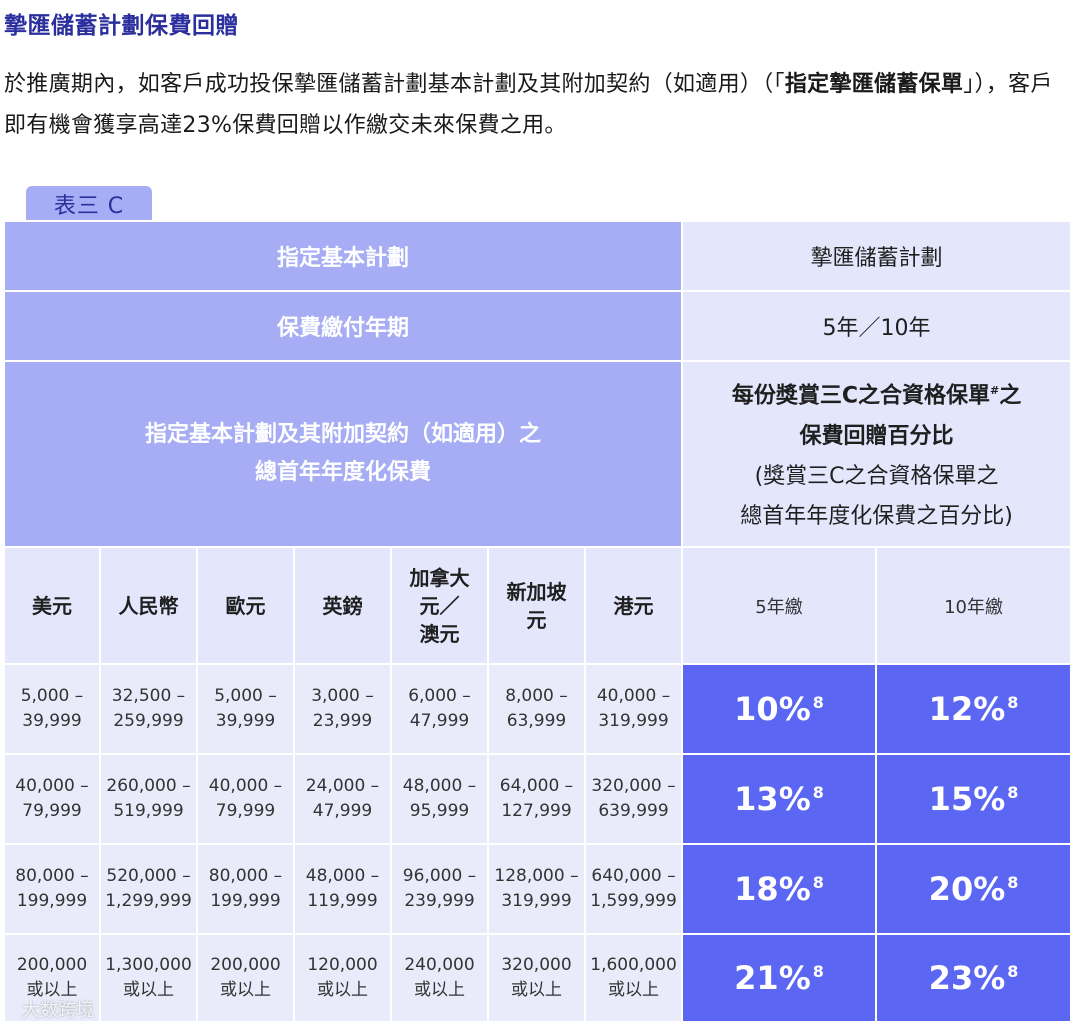 The image size is (1080, 1029). What do you see at coordinates (772, 709) in the screenshot?
I see `cell-text: 10%` at bounding box center [772, 709].